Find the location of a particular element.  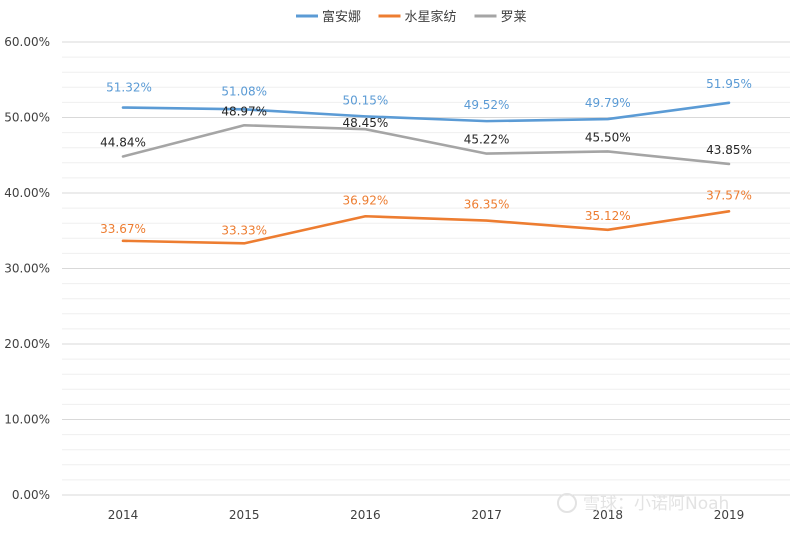

data-label: 33.33% is located at coordinates (244, 230).